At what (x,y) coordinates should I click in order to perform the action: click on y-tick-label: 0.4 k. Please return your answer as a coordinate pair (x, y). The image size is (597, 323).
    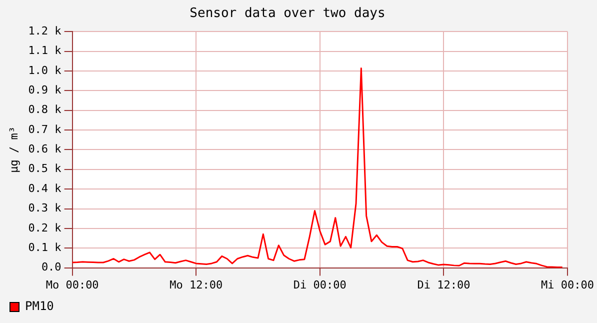
    Looking at the image, I should click on (45, 188).